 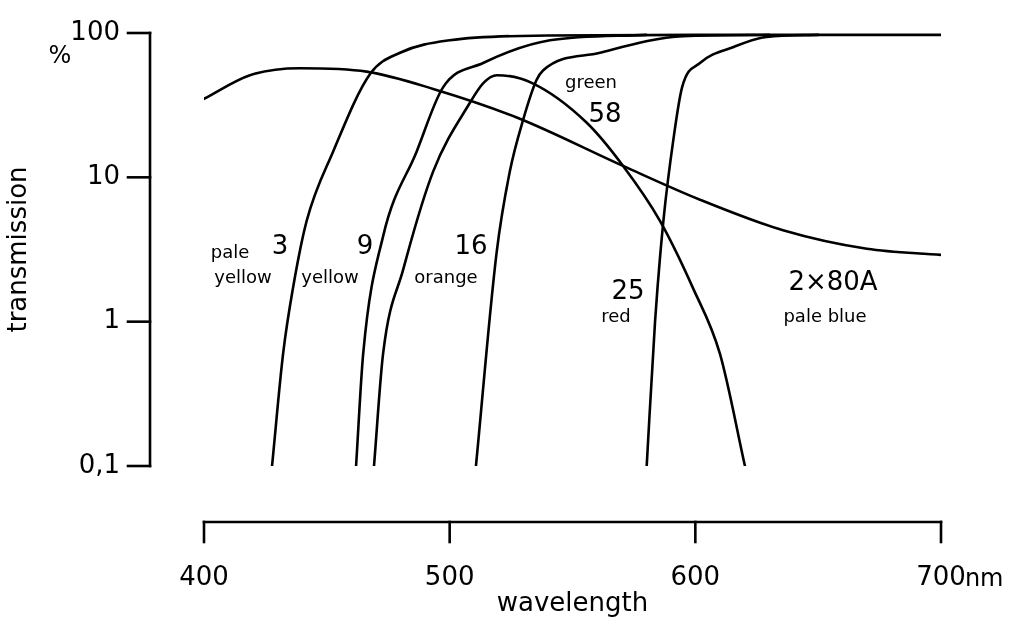 What do you see at coordinates (471, 244) in the screenshot?
I see `annotation: 16` at bounding box center [471, 244].